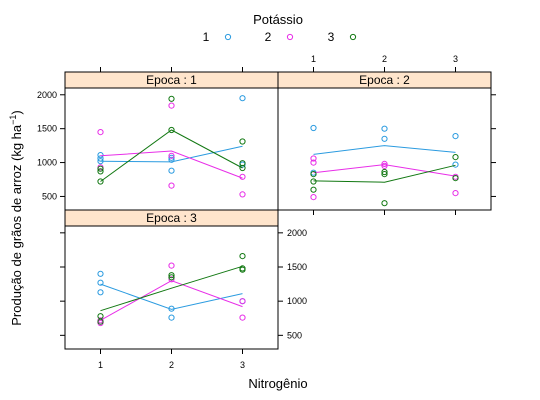 The image size is (540, 400). Describe the element at coordinates (171, 80) in the screenshot. I see `strip-label-1: Epoca : 1` at that location.